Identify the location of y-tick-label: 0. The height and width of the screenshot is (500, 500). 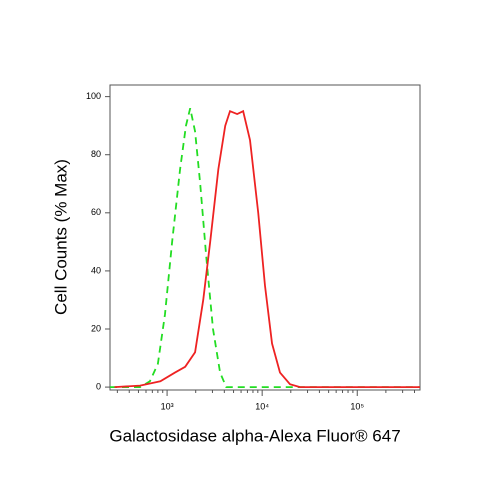
(98, 386).